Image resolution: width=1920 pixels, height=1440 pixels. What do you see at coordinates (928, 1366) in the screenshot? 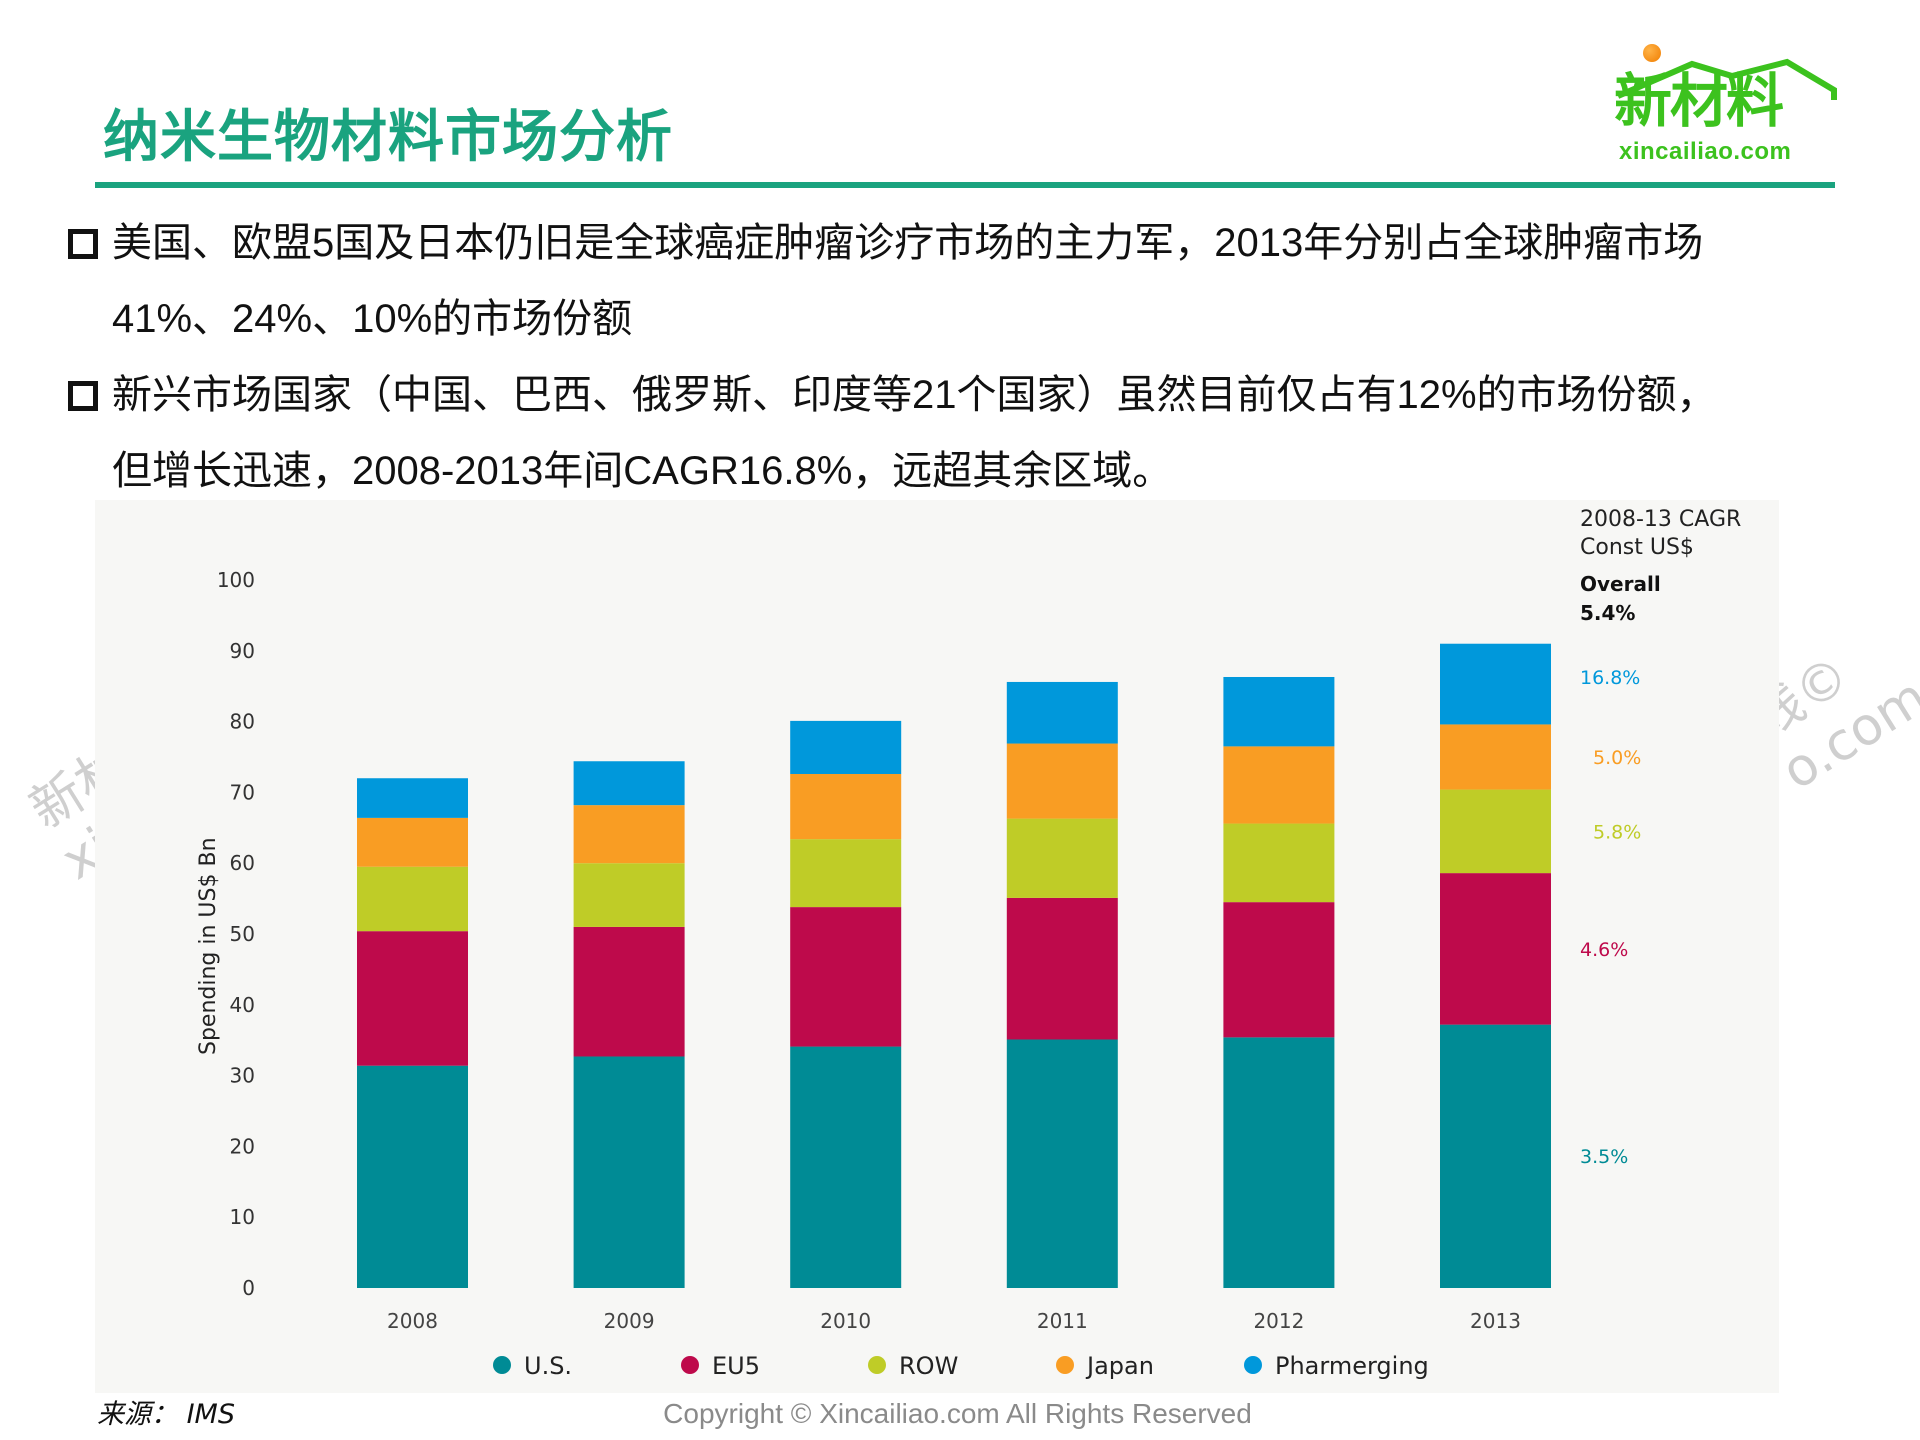
I see `legend-label: ROW` at bounding box center [928, 1366].